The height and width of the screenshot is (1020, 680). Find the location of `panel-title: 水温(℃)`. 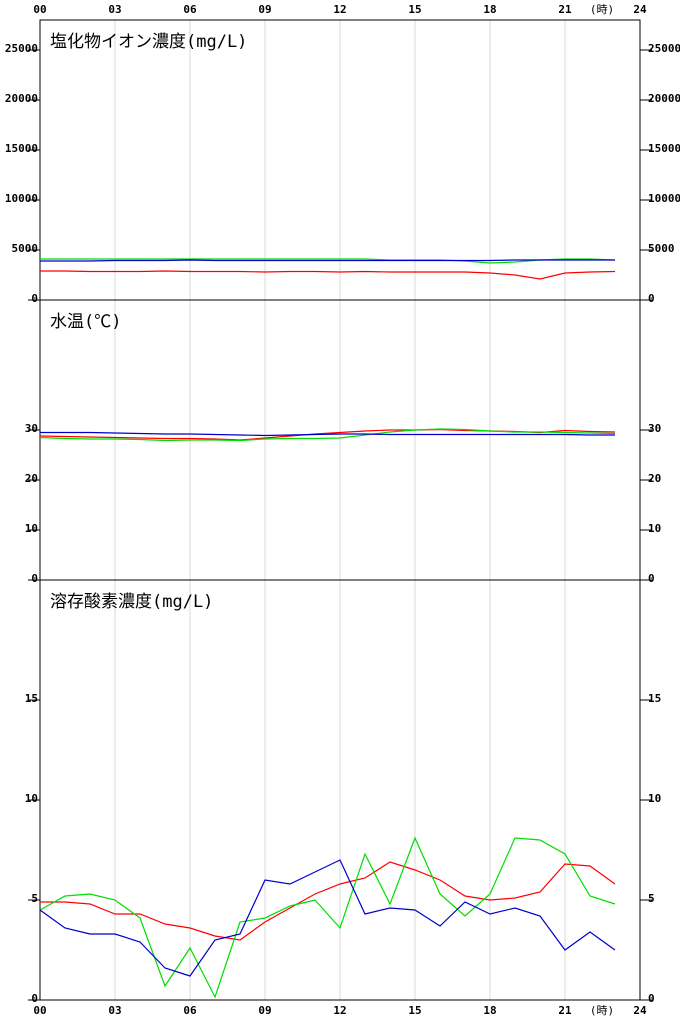

panel-title: 水温(℃) is located at coordinates (85, 322).